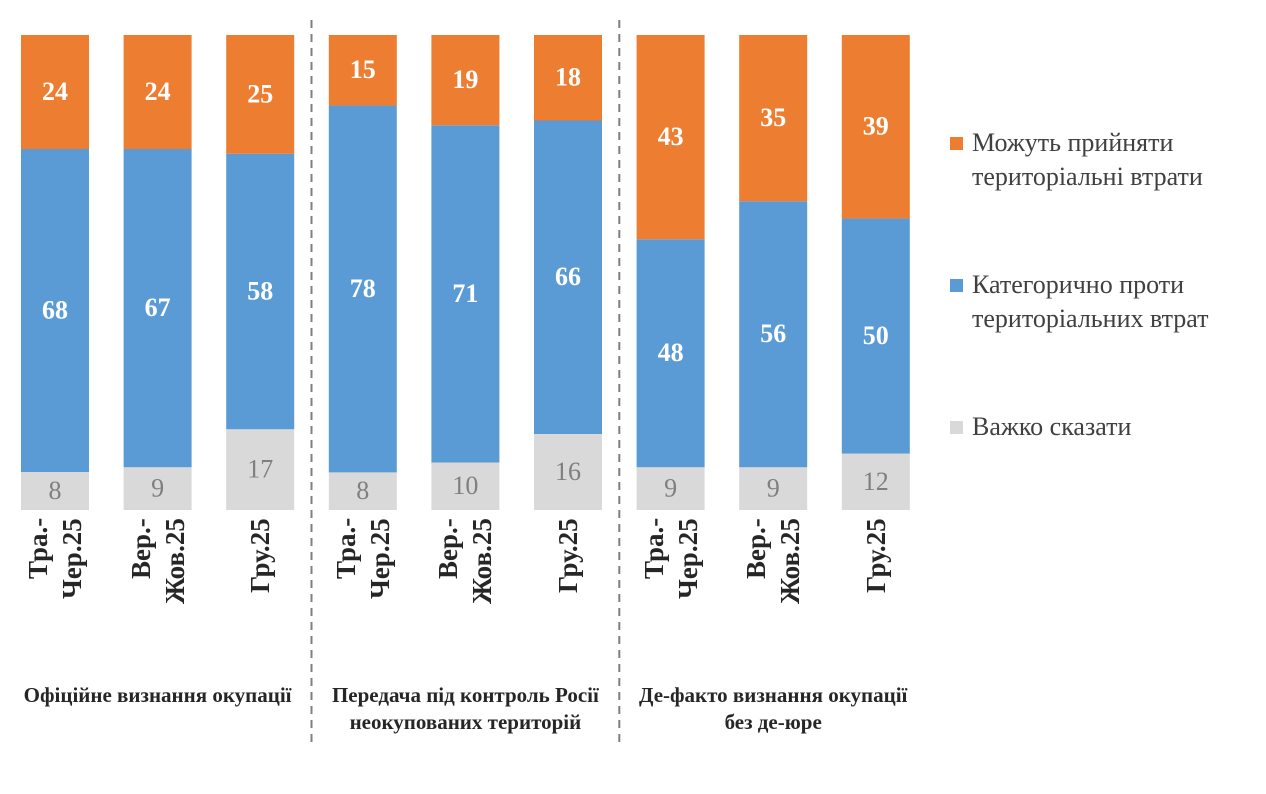 This screenshot has width=1266, height=794. I want to click on value-label: 18, so click(568, 77).